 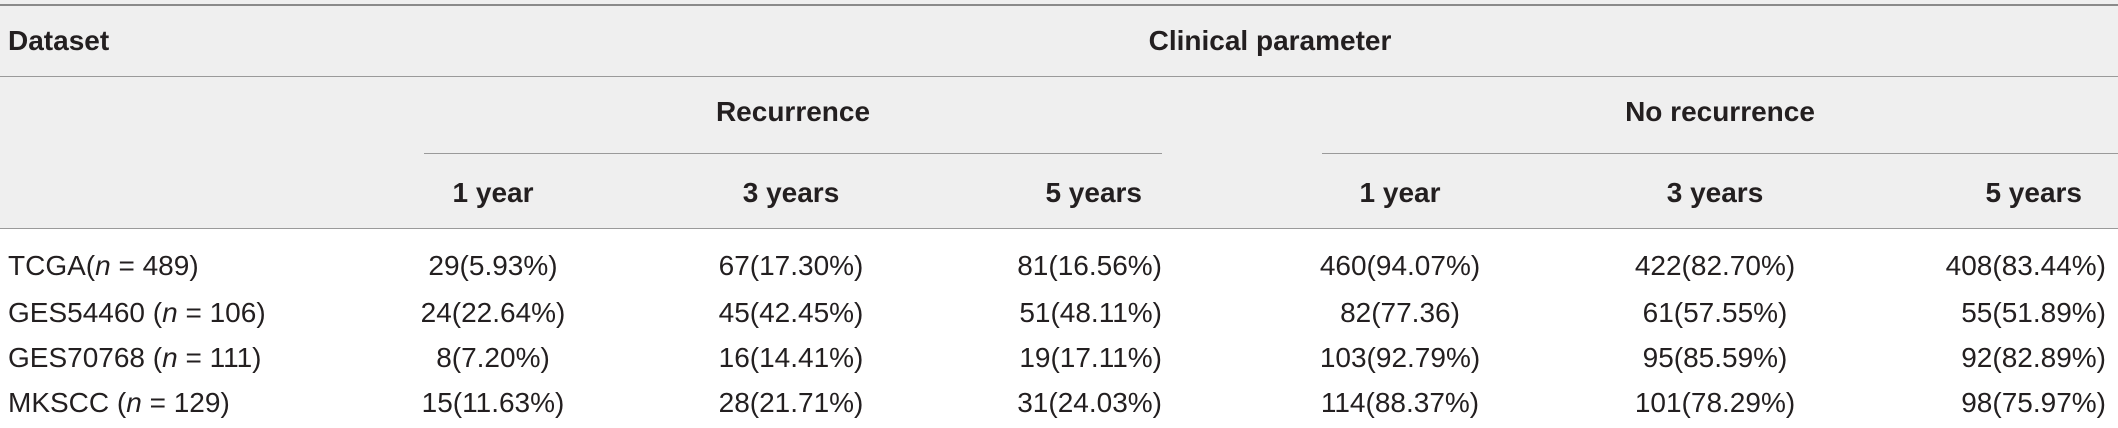 What do you see at coordinates (1400, 265) in the screenshot?
I see `table-cell: 460(94.07%)` at bounding box center [1400, 265].